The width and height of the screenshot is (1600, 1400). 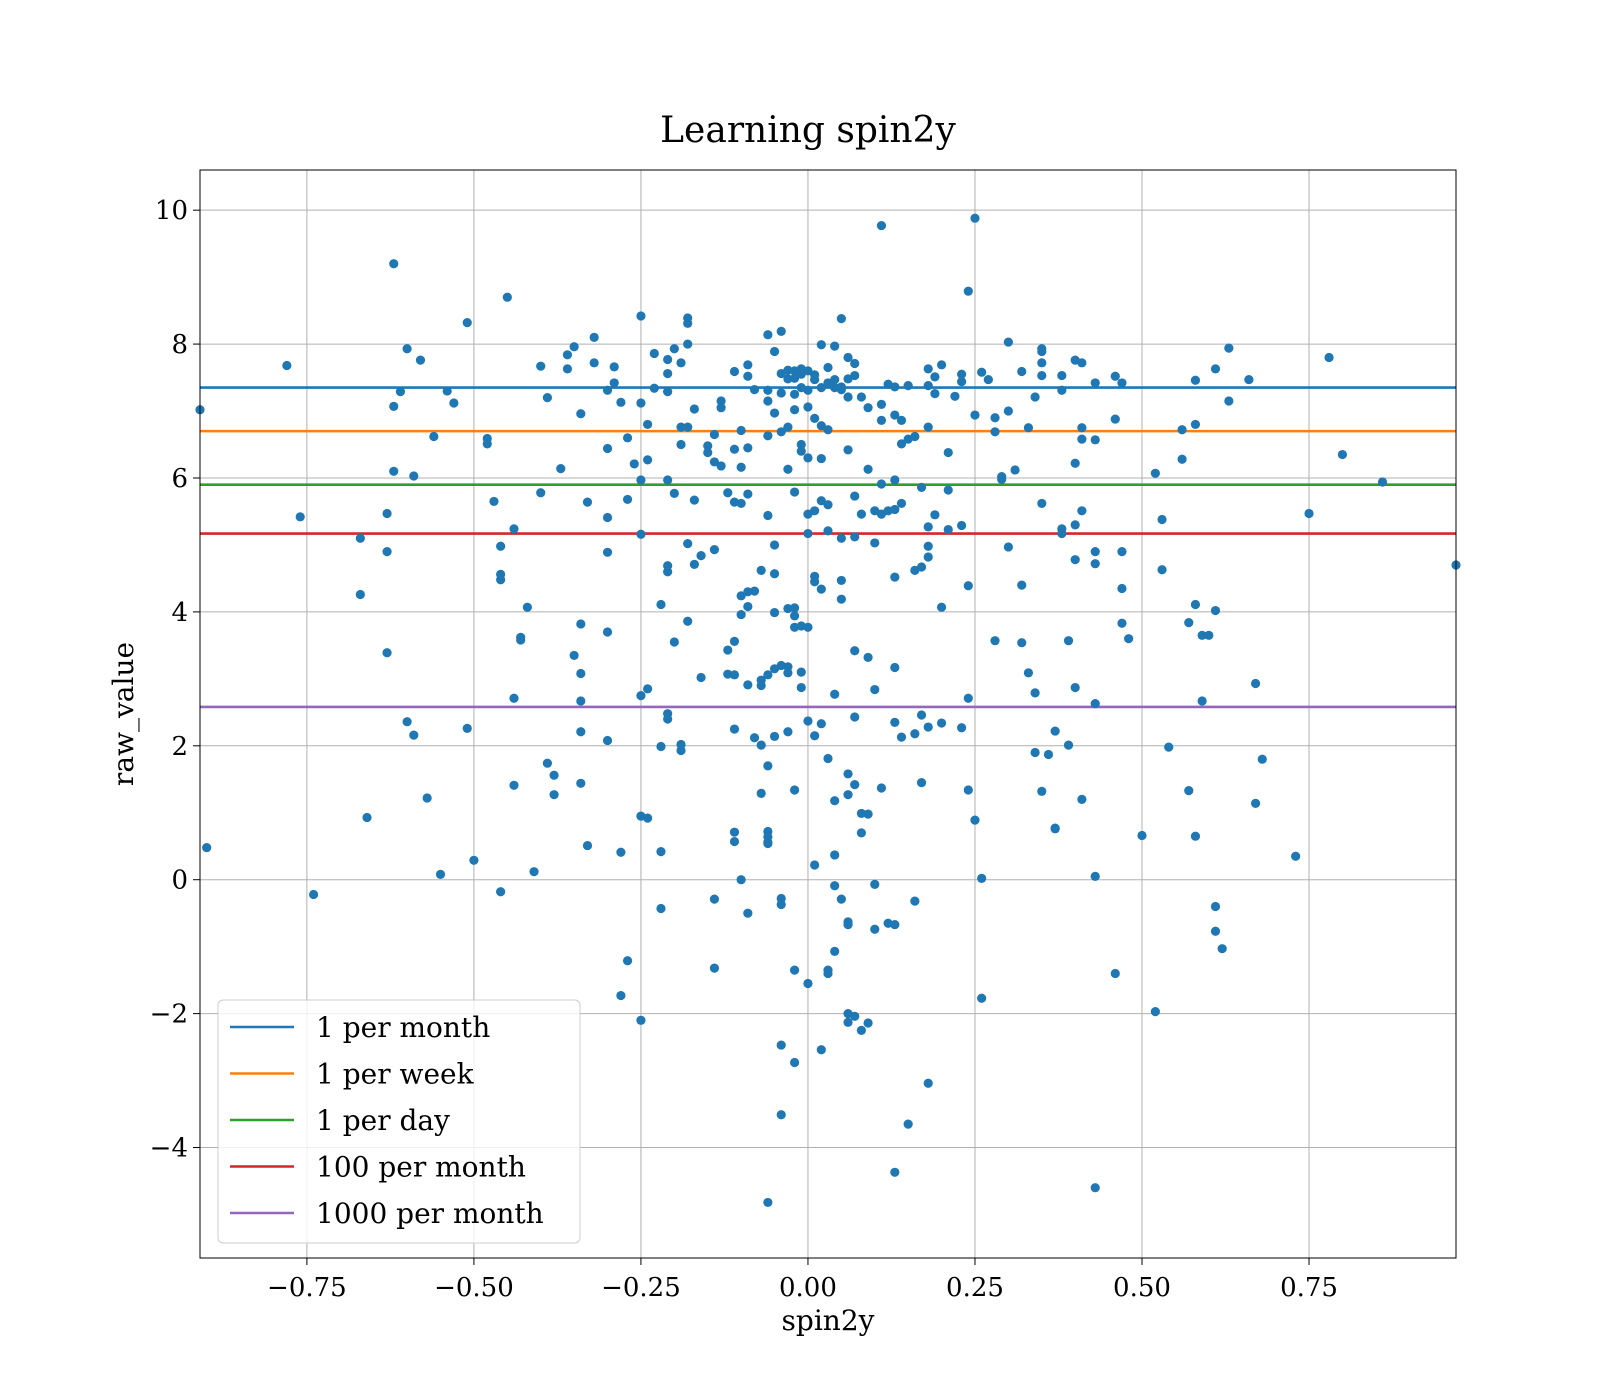 What do you see at coordinates (641, 1288) in the screenshot?
I see `x-tick-label: −0.25` at bounding box center [641, 1288].